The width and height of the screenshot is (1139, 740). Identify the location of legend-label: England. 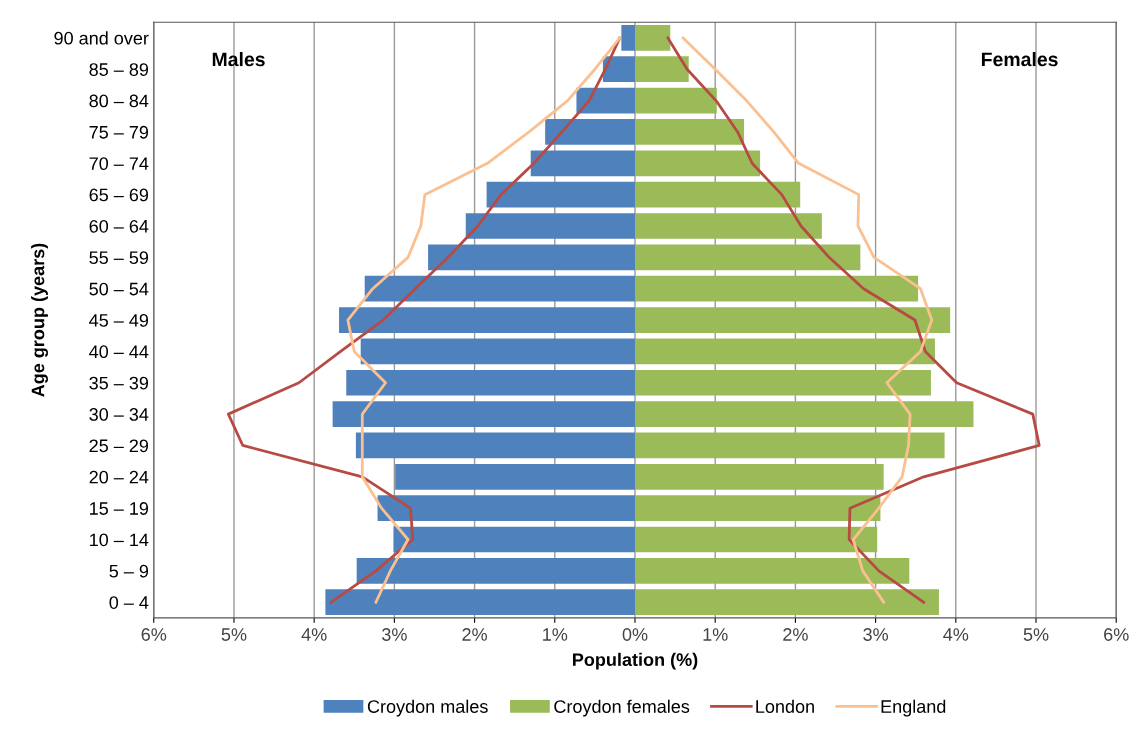
(913, 708).